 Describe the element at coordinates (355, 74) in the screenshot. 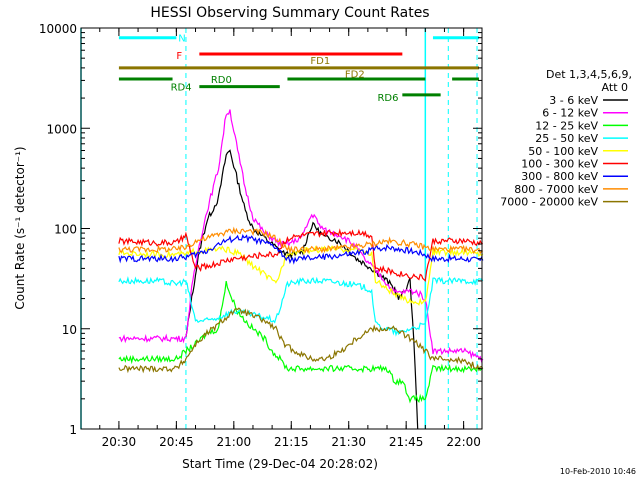

I see `annotation-label-3: FD2` at that location.